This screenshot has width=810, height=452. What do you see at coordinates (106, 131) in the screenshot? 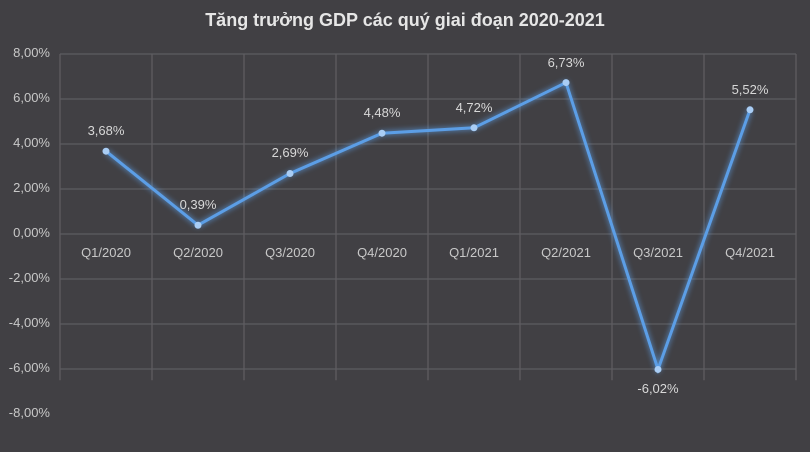
I see `data-label: 3,68%` at bounding box center [106, 131].